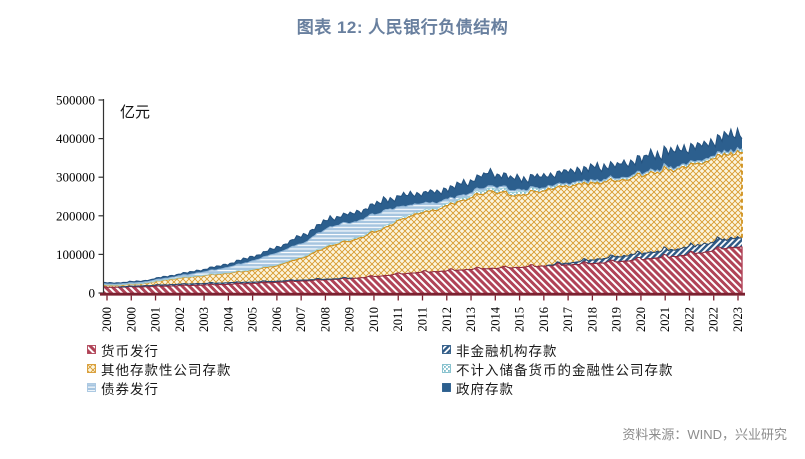  Describe the element at coordinates (520, 319) in the screenshot. I see `x-axis-tick-label: 2015` at that location.